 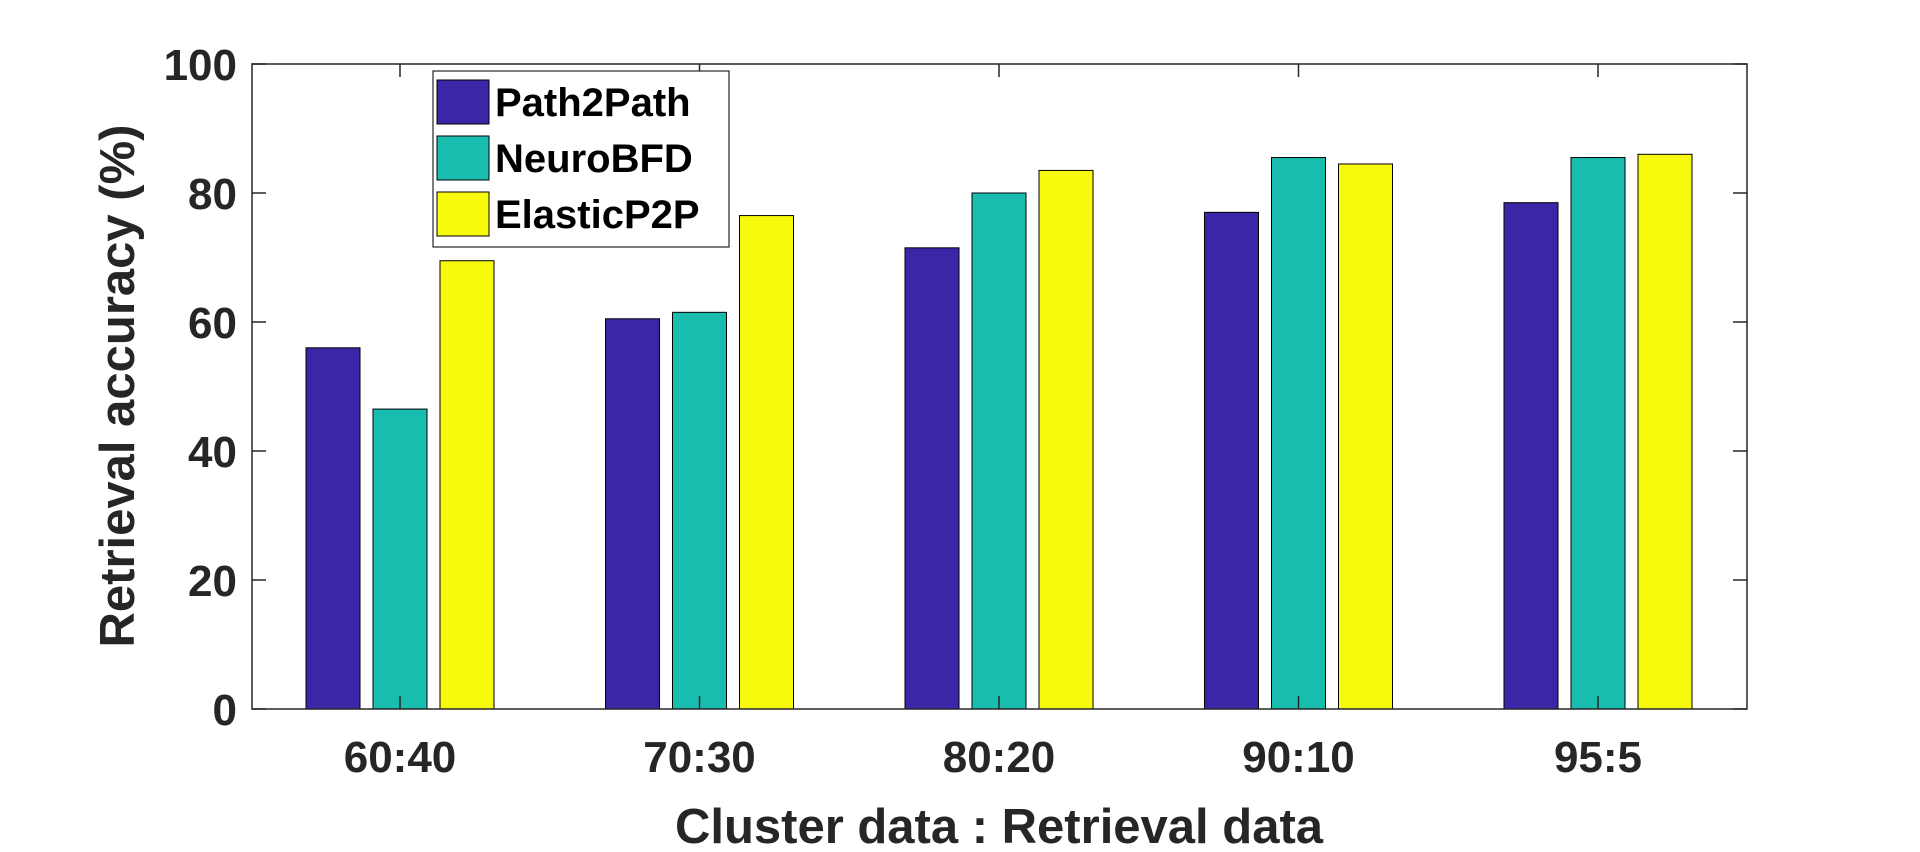 I want to click on y-tick-label: 40, so click(x=212, y=452).